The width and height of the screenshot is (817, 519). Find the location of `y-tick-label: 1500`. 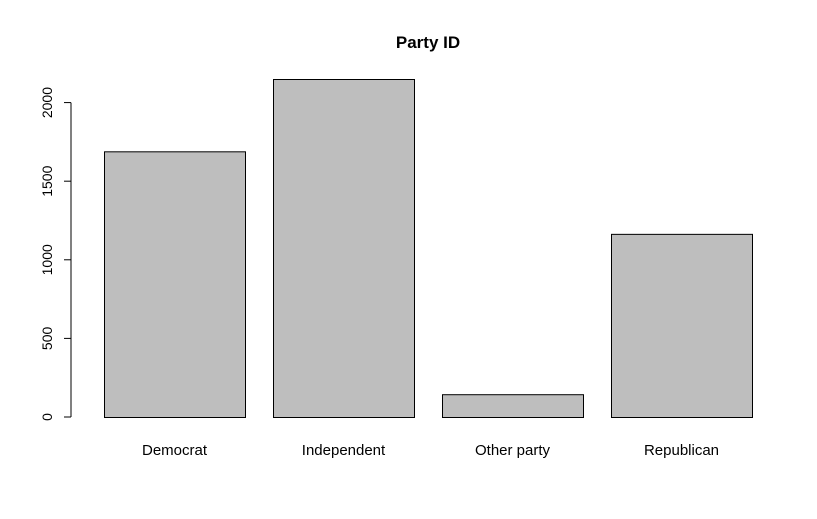

y-tick-label: 1500 is located at coordinates (47, 180).